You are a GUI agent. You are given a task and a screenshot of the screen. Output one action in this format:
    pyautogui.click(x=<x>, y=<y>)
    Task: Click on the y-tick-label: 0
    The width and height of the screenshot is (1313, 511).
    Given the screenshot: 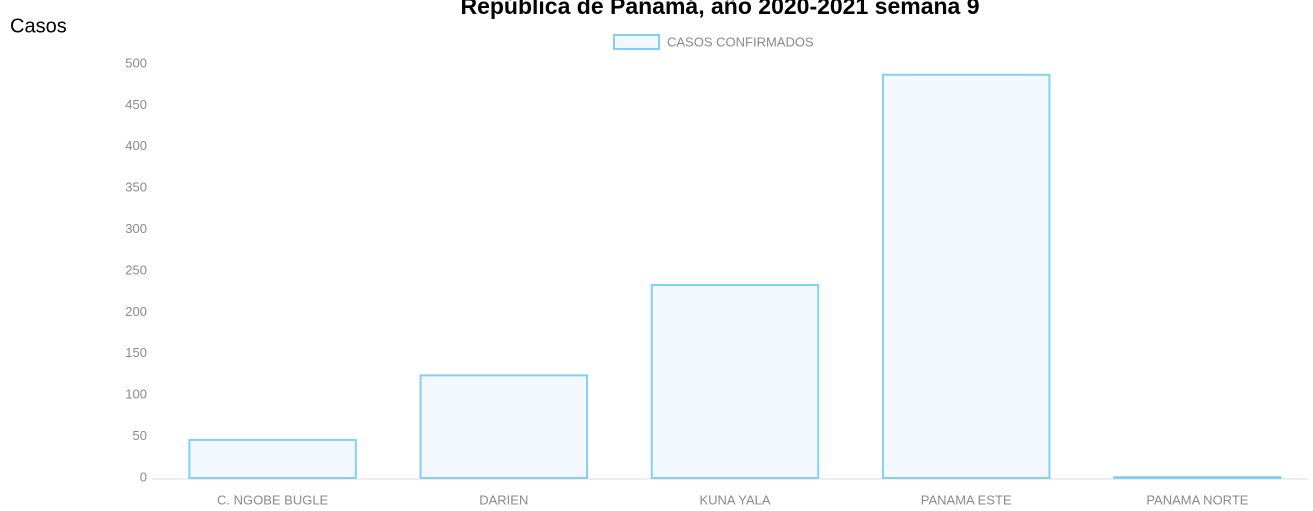 What is the action you would take?
    pyautogui.click(x=143, y=476)
    